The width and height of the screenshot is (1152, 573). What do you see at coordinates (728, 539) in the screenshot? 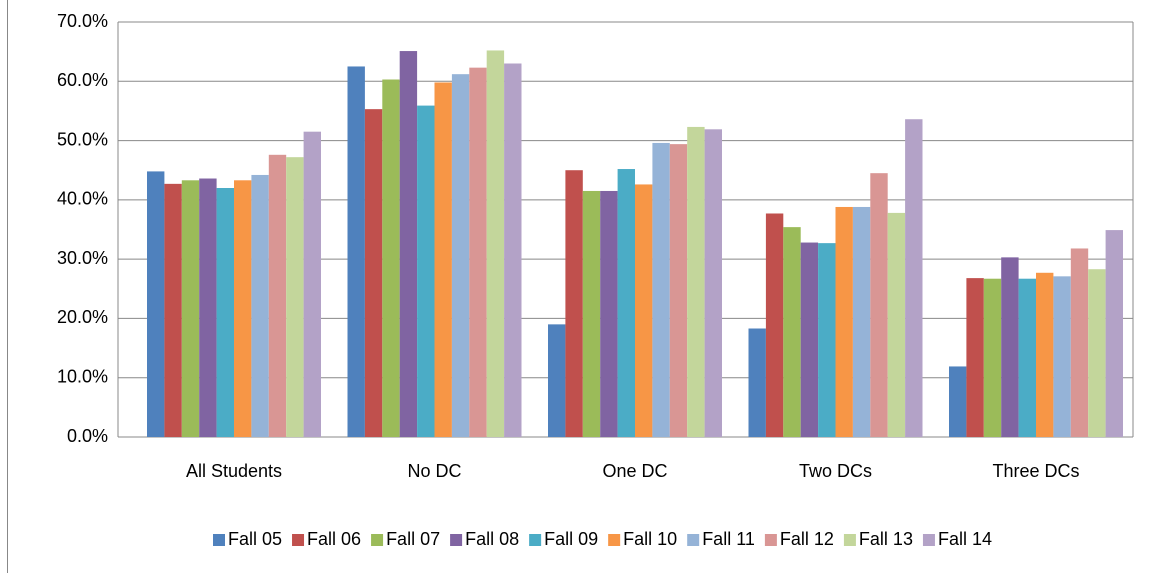
I see `legend-label: Fall 11` at bounding box center [728, 539].